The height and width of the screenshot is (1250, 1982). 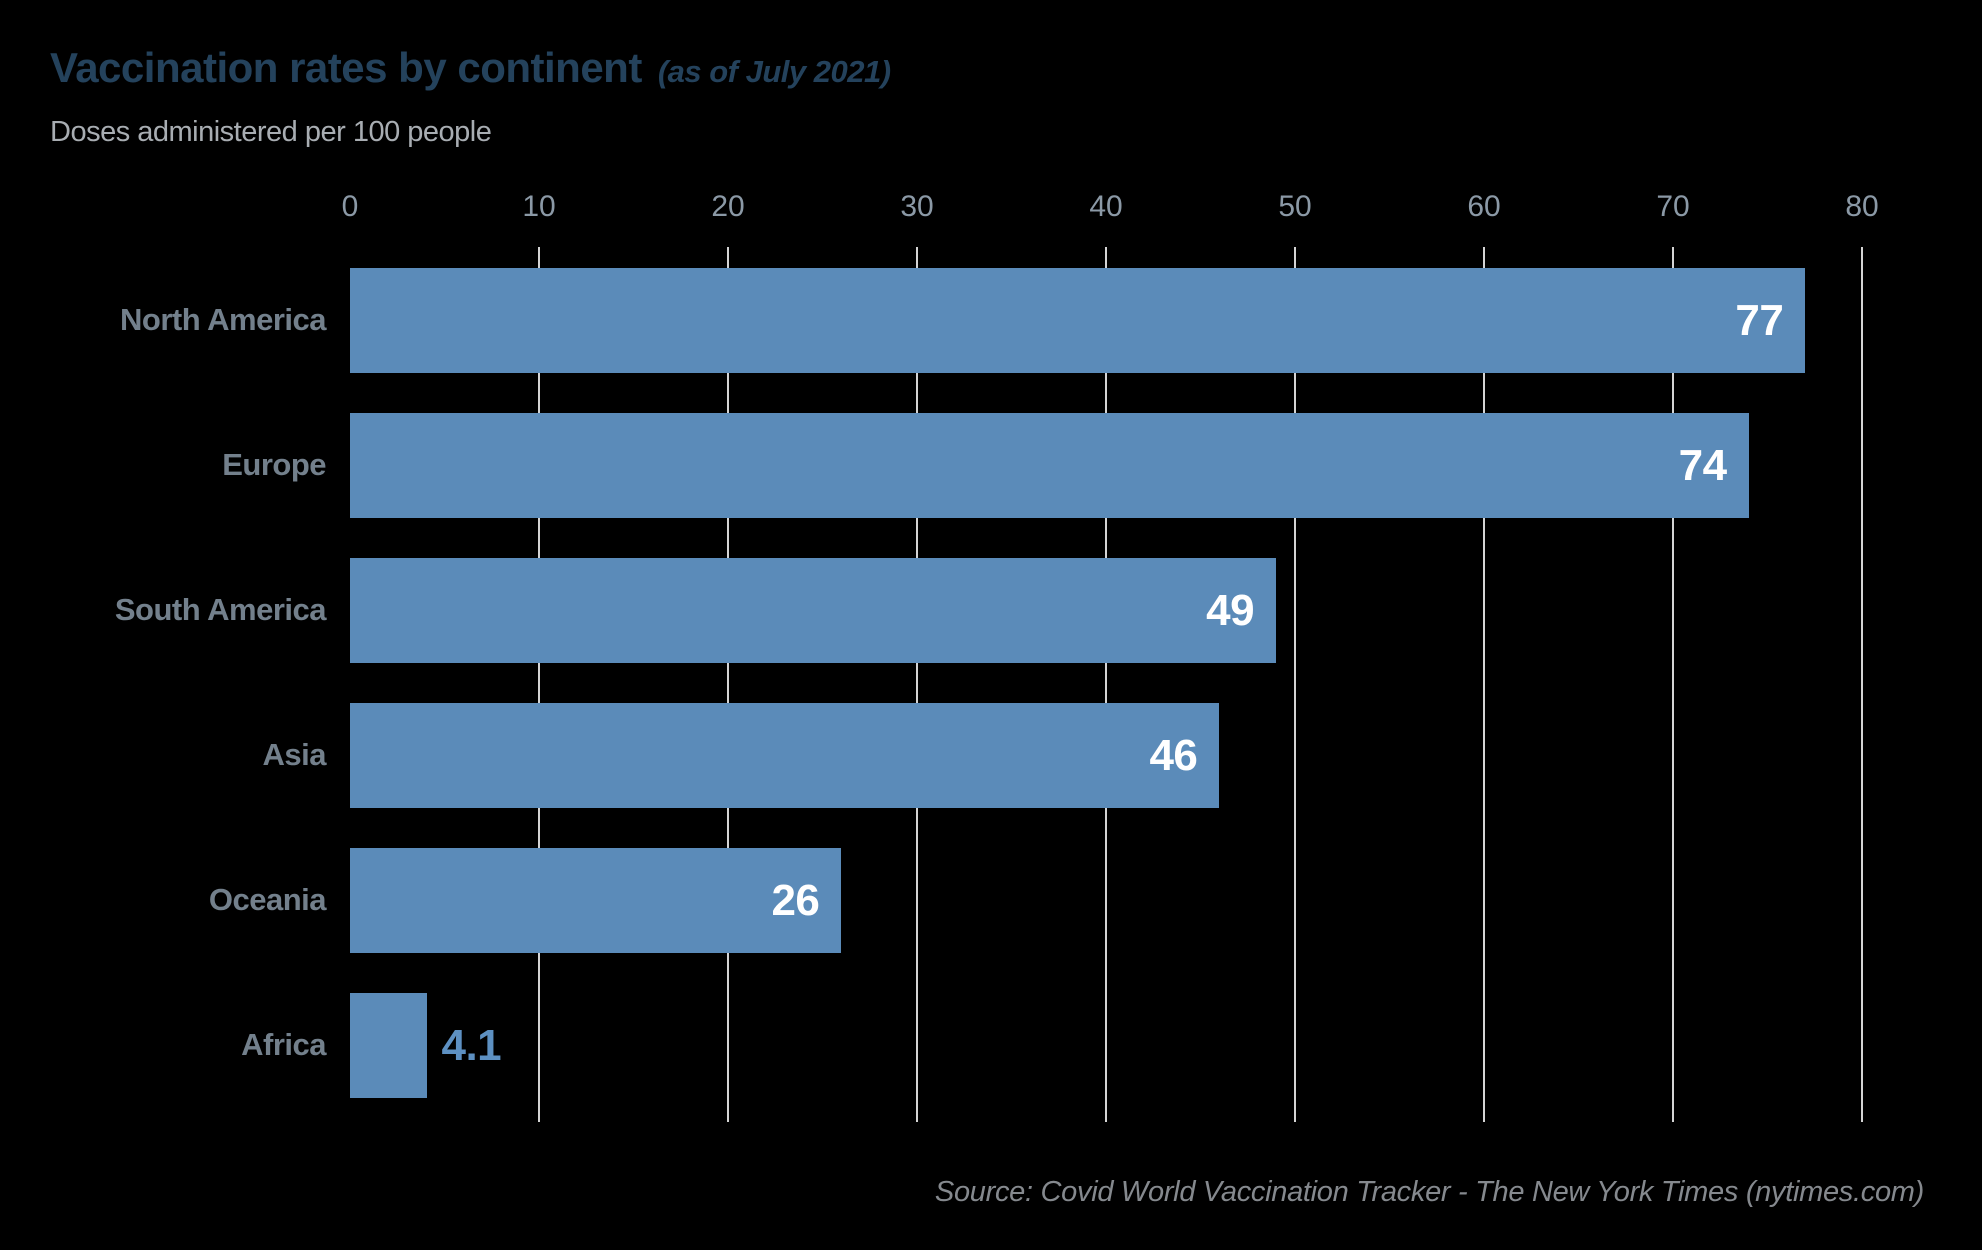 I want to click on category-label: Europe, so click(x=274, y=464).